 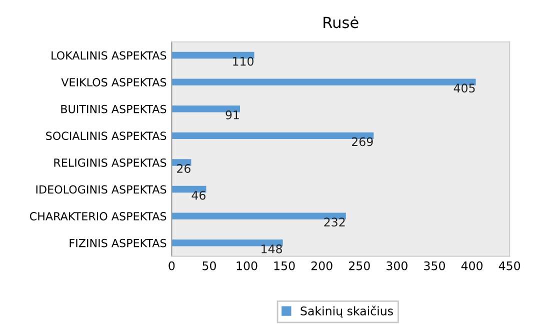 What do you see at coordinates (464, 88) in the screenshot?
I see `data-label: 405` at bounding box center [464, 88].